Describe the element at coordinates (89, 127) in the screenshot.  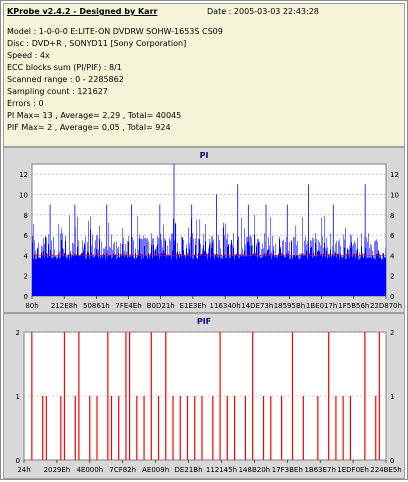
I see `info-pif-stats: PIF Max= 2 , Average= 0,05 , Total= 924` at that location.